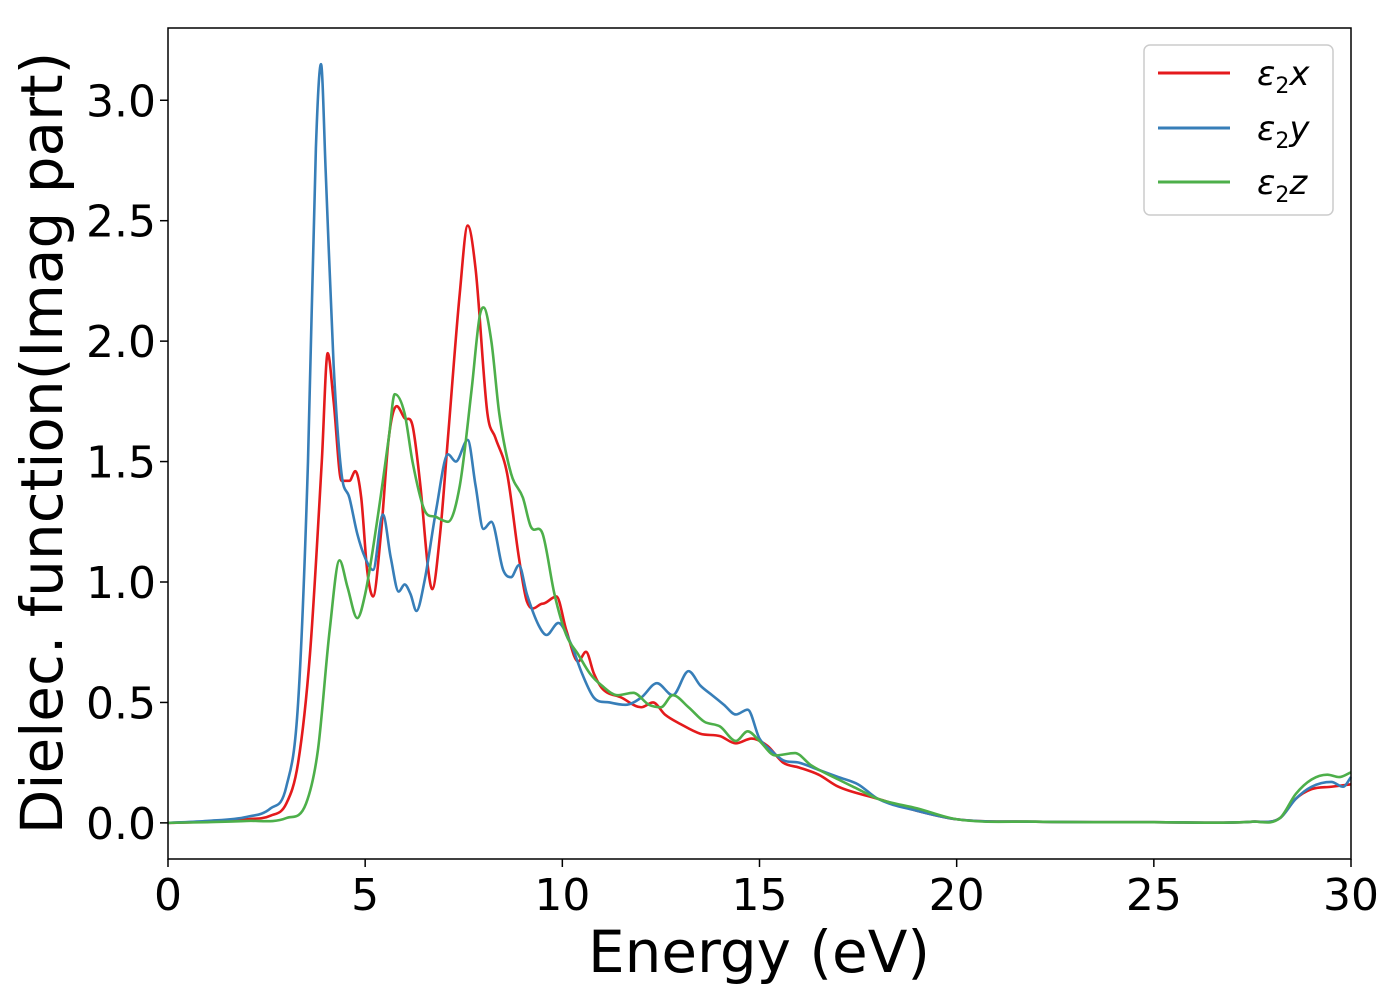  Describe the element at coordinates (121, 222) in the screenshot. I see `y-tick-label: 2.5` at that location.